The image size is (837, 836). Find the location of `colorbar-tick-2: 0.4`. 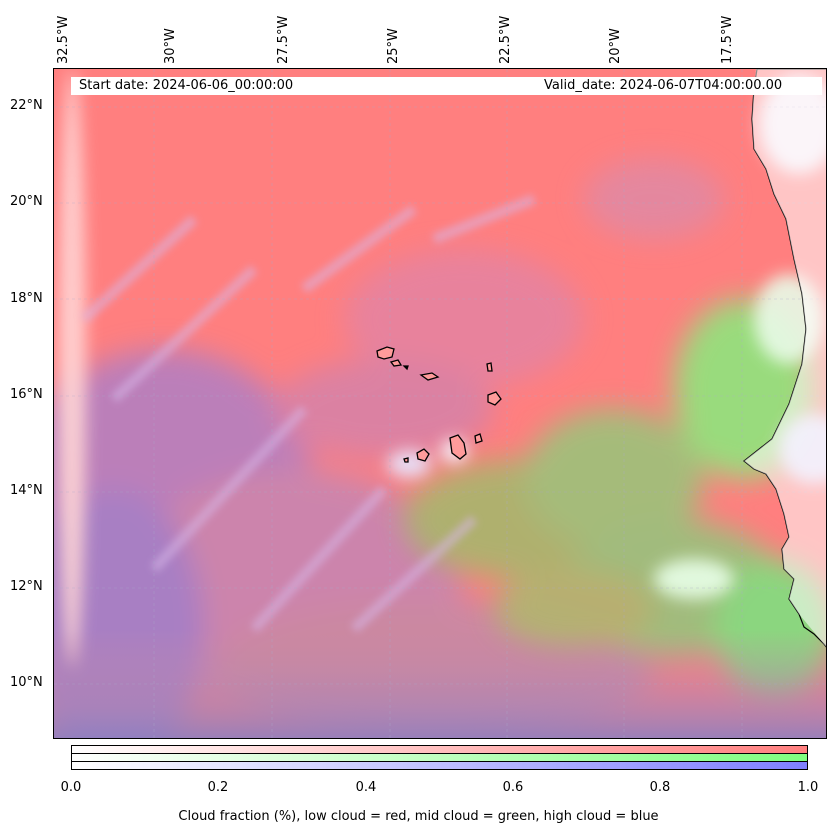

colorbar-tick-2: 0.4 is located at coordinates (366, 787).